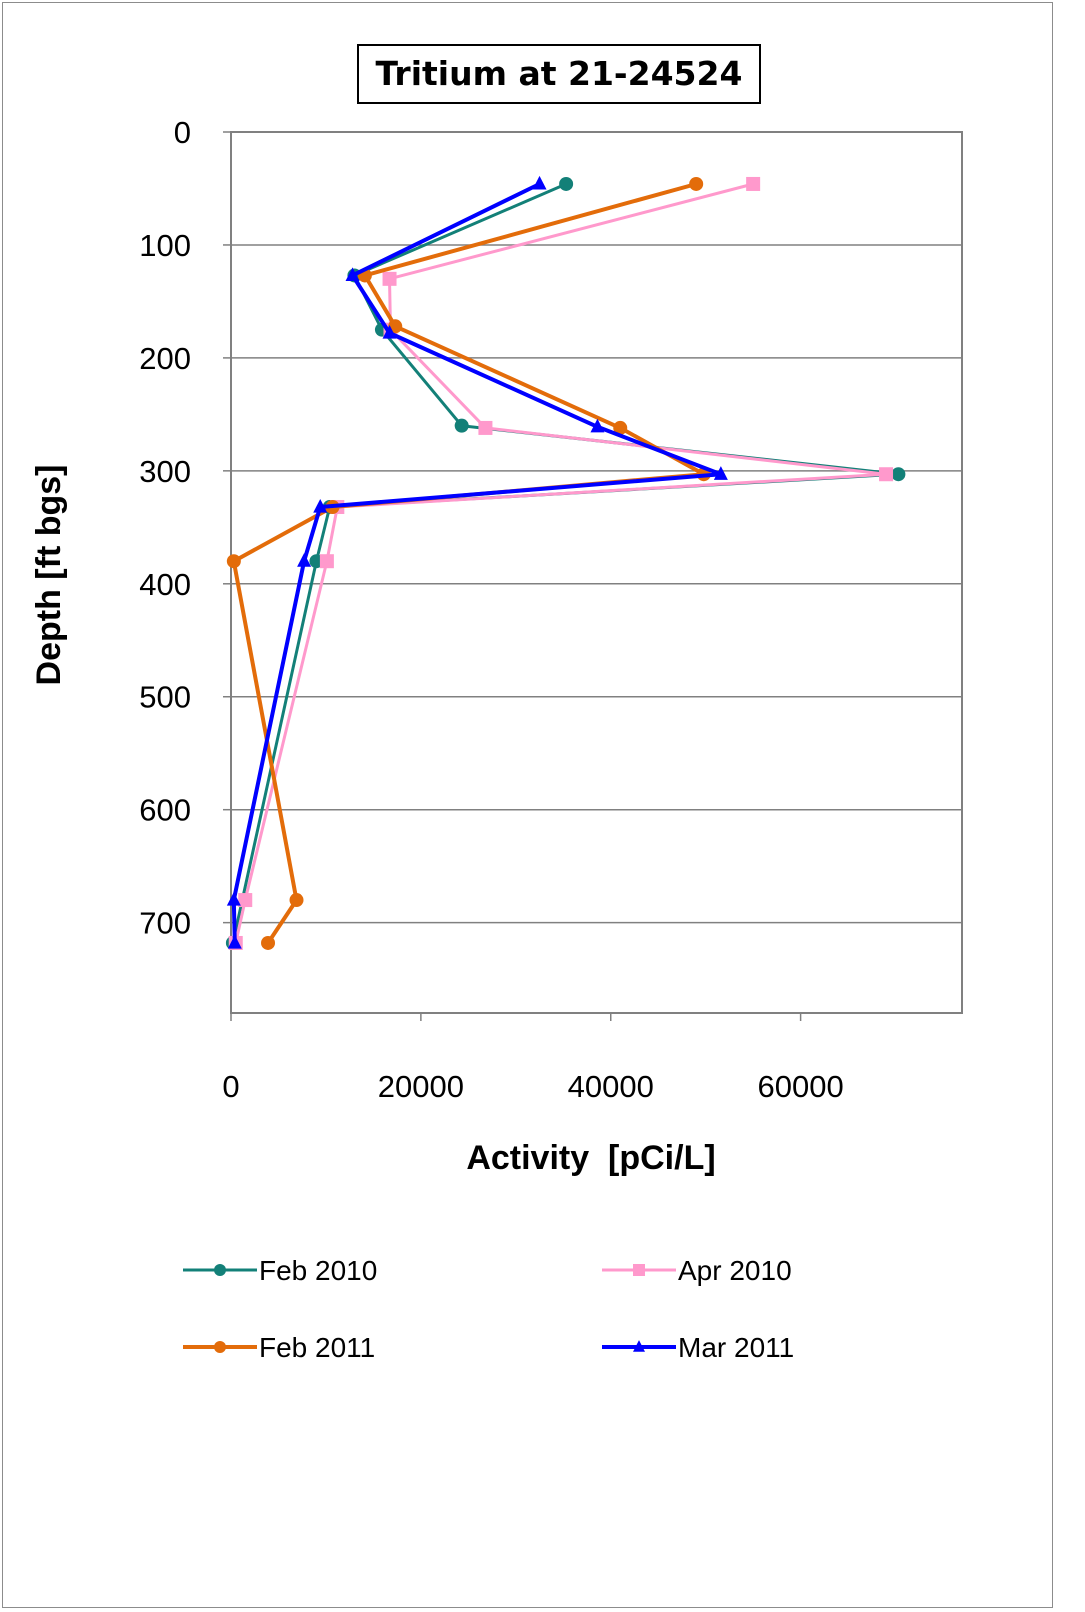 Image resolution: width=1085 pixels, height=1612 pixels. Describe the element at coordinates (801, 1086) in the screenshot. I see `x-tick-label: 60000` at that location.